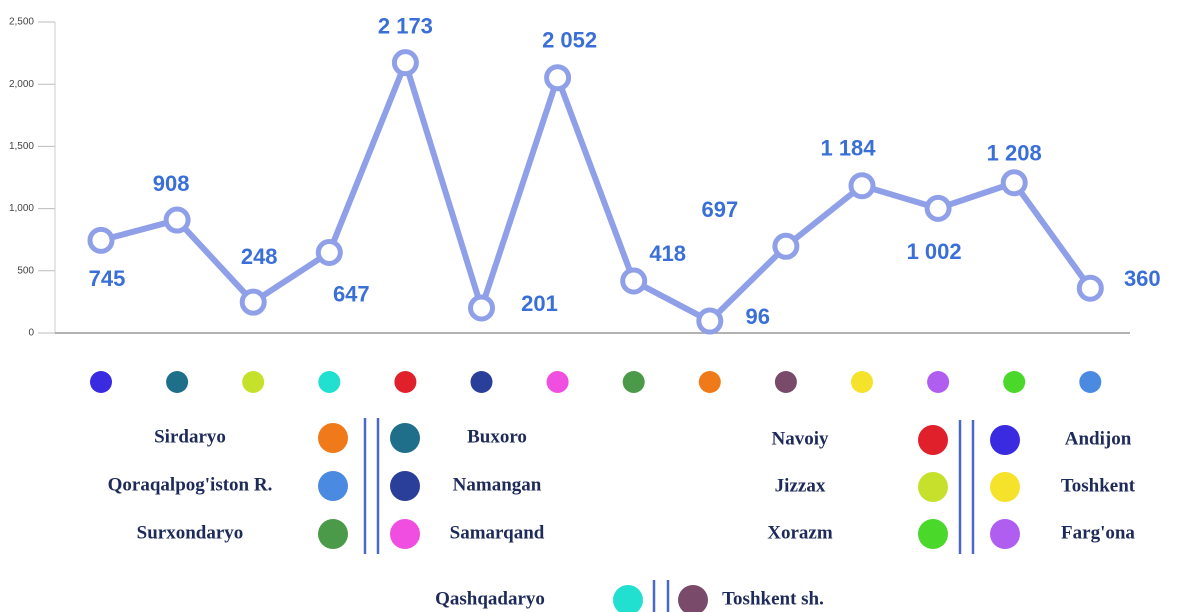  What do you see at coordinates (21, 146) in the screenshot?
I see `y-tick-label: 1,500` at bounding box center [21, 146].